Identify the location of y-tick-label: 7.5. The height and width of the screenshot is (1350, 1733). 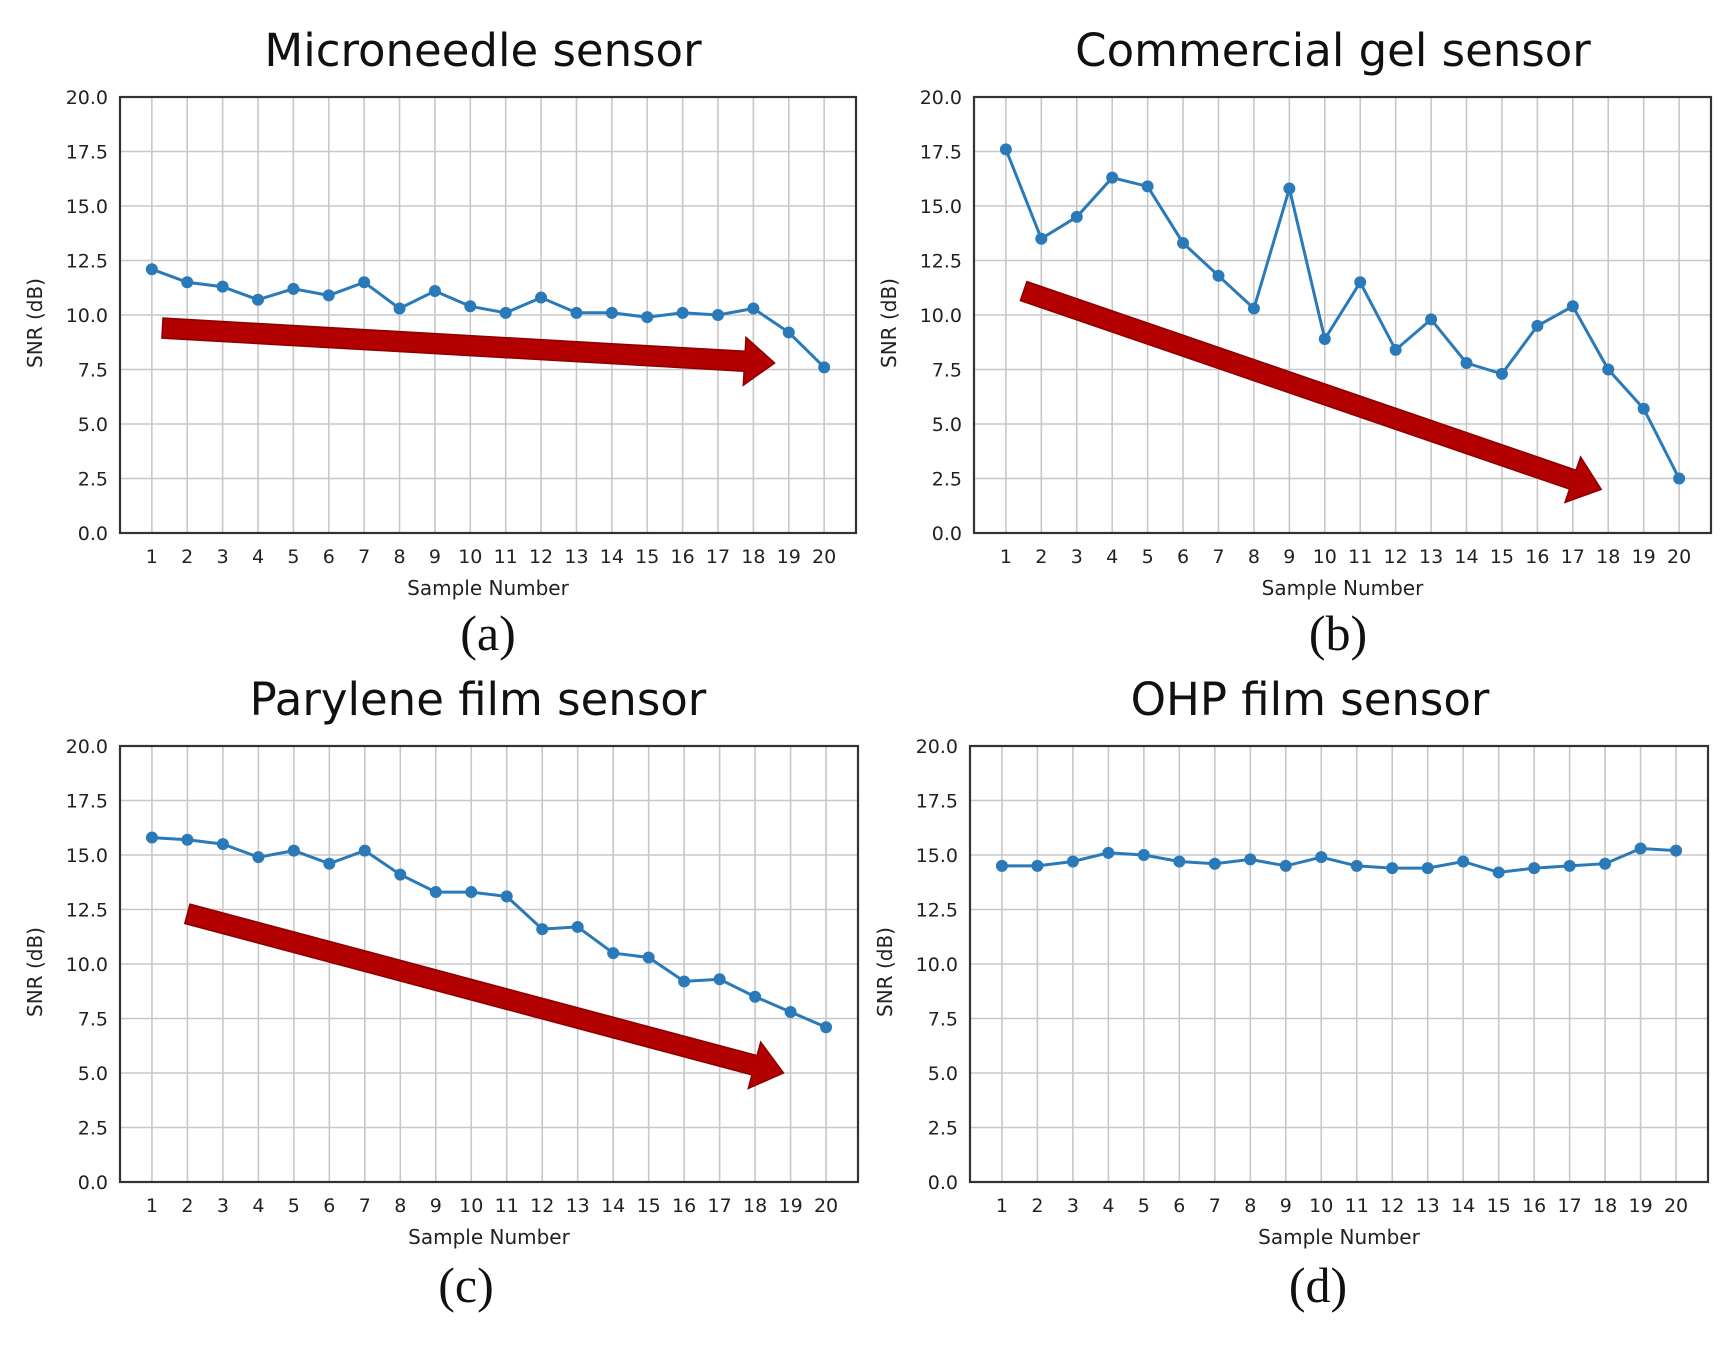
(947, 371).